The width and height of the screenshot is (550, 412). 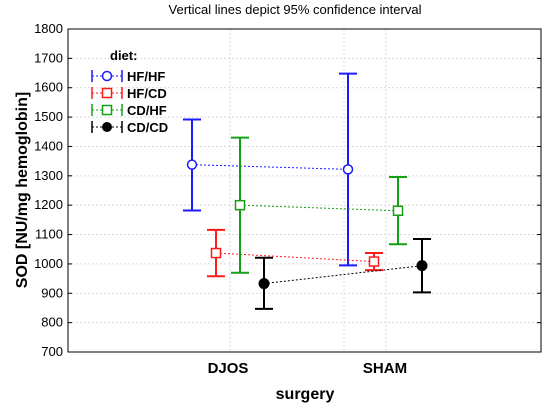 What do you see at coordinates (48, 116) in the screenshot?
I see `y-tick-label: 1500` at bounding box center [48, 116].